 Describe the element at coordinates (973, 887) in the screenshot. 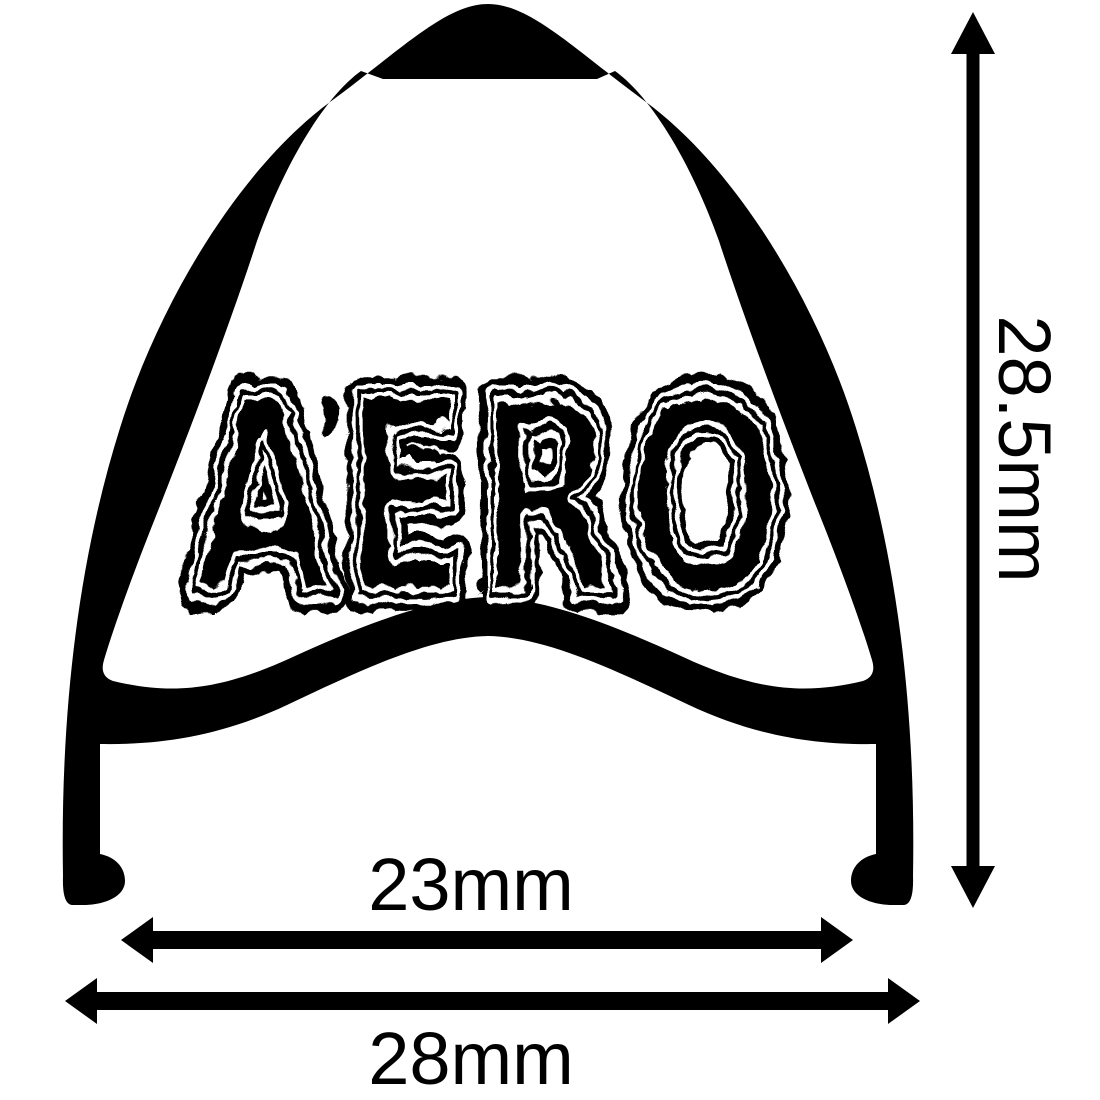

I see `arrowhead-down-icon` at that location.